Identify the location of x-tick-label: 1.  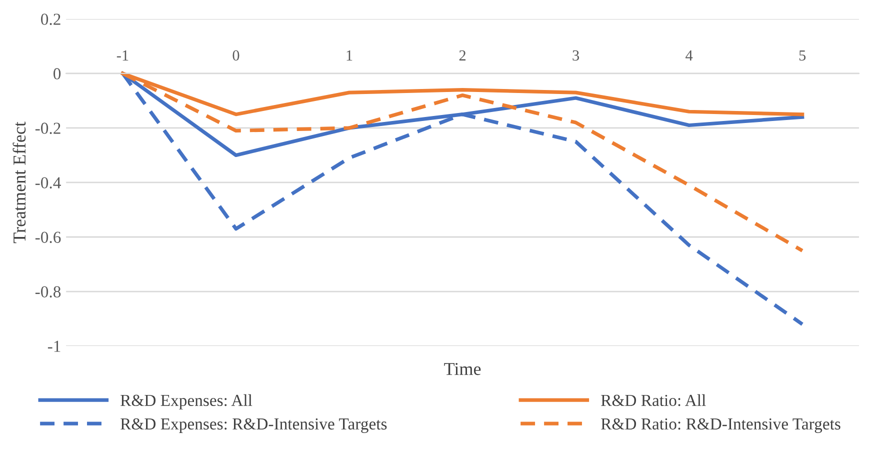
(349, 55).